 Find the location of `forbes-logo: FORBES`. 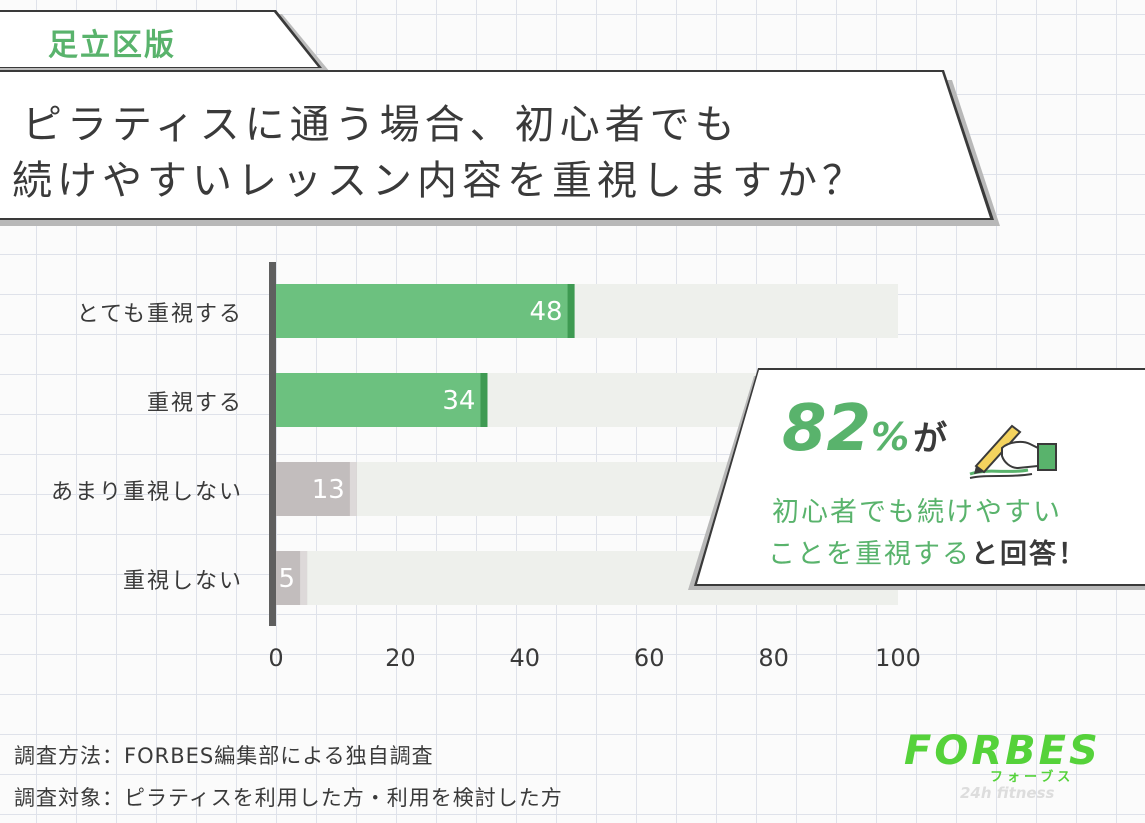

forbes-logo: FORBES is located at coordinates (1002, 751).